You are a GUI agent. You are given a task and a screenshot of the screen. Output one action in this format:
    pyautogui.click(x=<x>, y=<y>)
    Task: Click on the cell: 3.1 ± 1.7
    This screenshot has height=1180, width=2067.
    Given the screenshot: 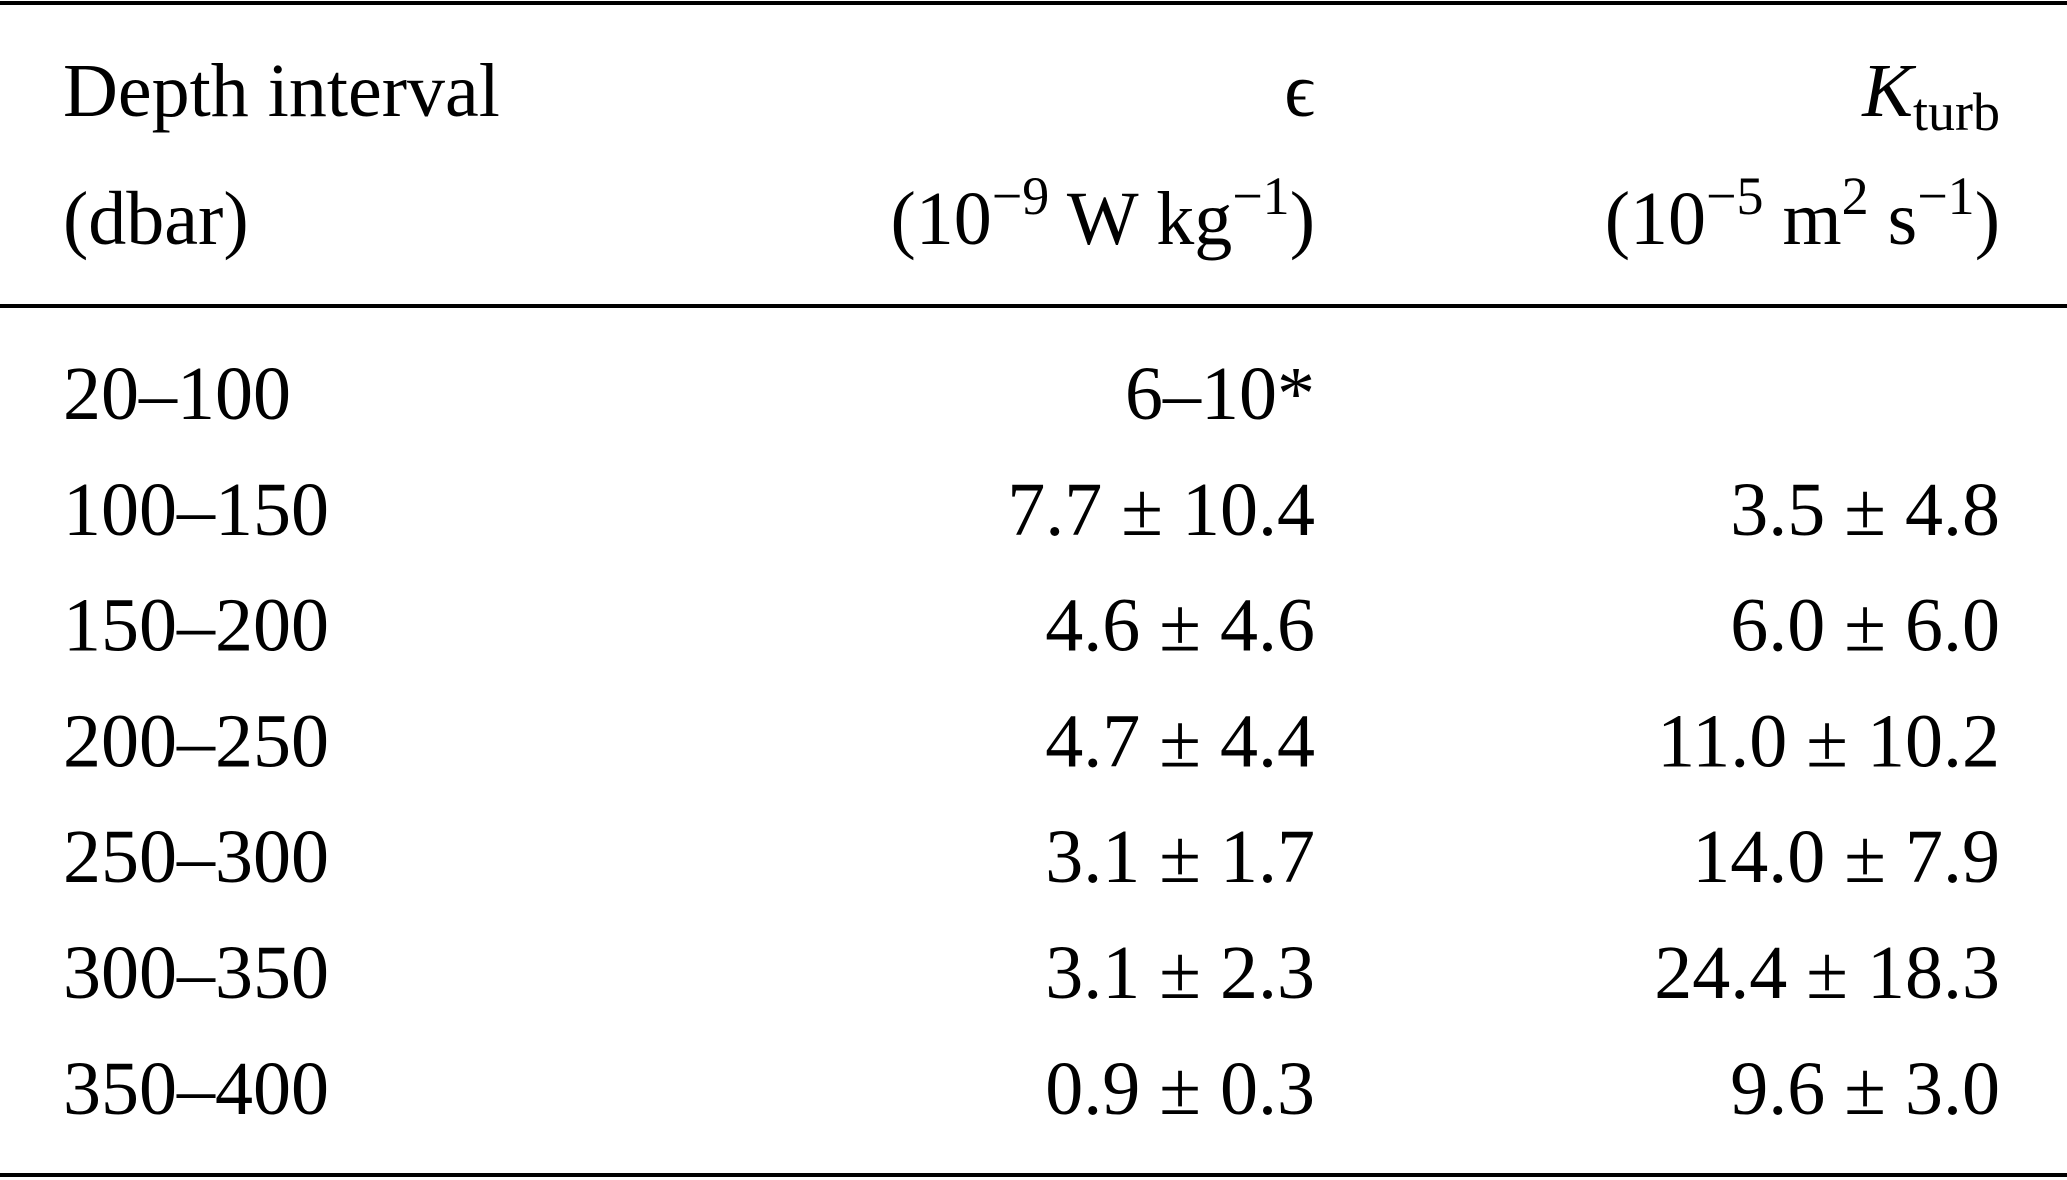 What is the action you would take?
    pyautogui.click(x=1180, y=857)
    